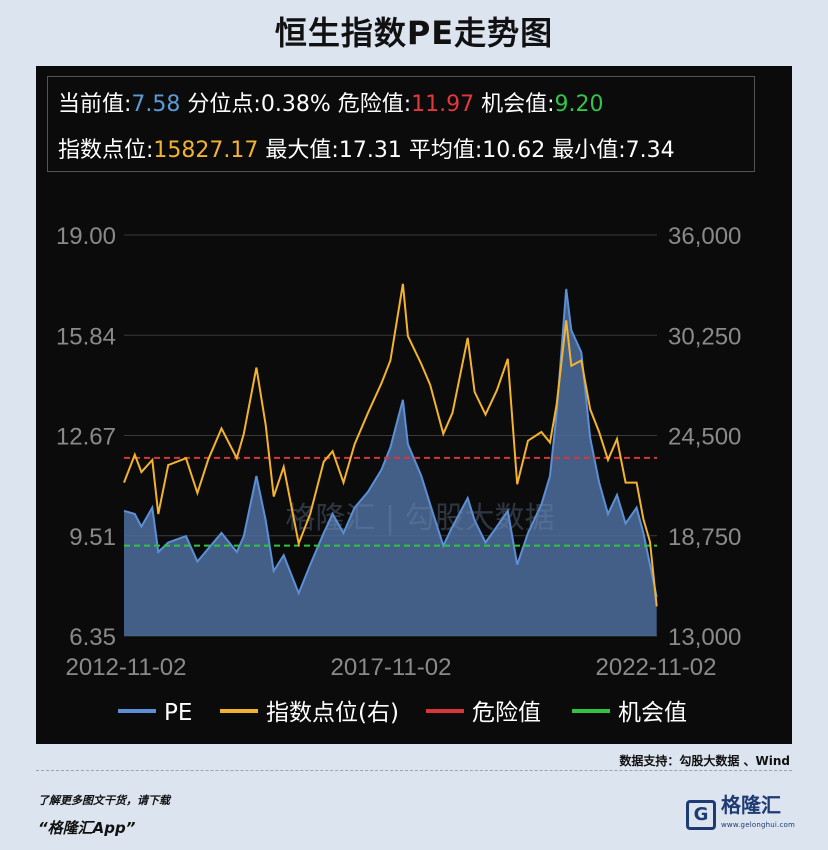  What do you see at coordinates (704, 236) in the screenshot?
I see `right-axis-tick-label: 36,000` at bounding box center [704, 236].